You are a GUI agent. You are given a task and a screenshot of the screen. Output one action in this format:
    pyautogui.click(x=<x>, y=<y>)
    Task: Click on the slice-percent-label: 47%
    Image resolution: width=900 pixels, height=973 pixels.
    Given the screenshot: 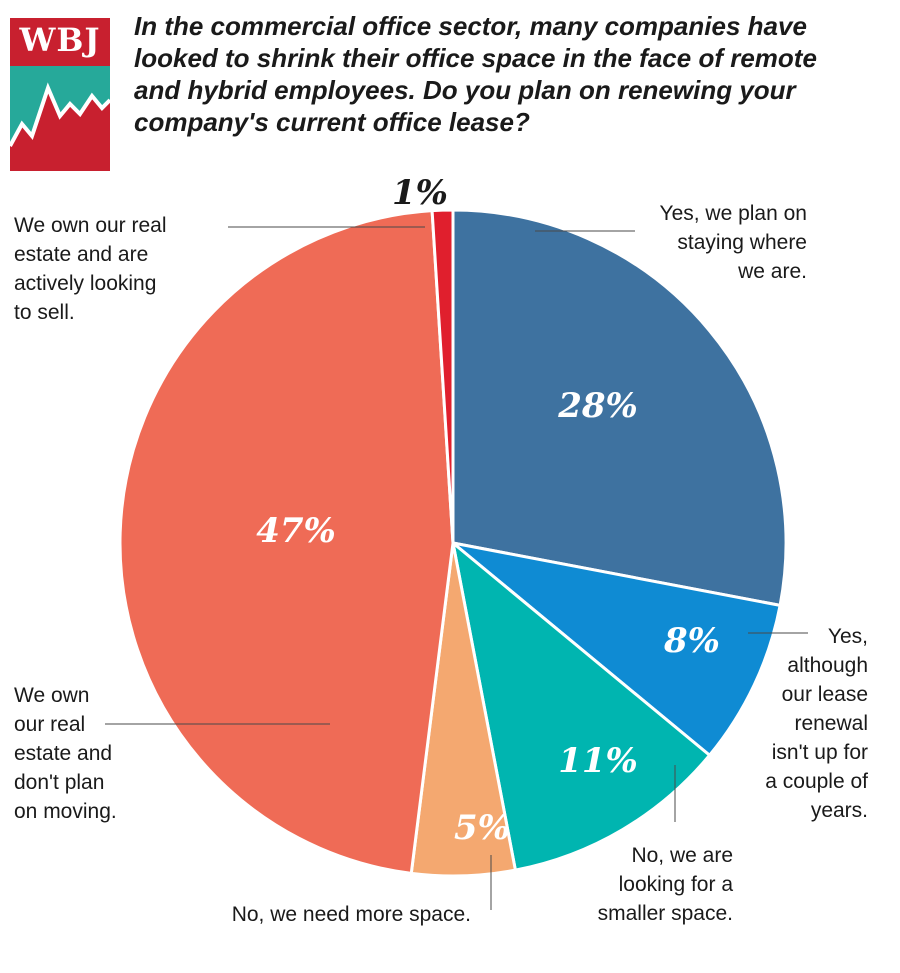 What is the action you would take?
    pyautogui.click(x=296, y=531)
    